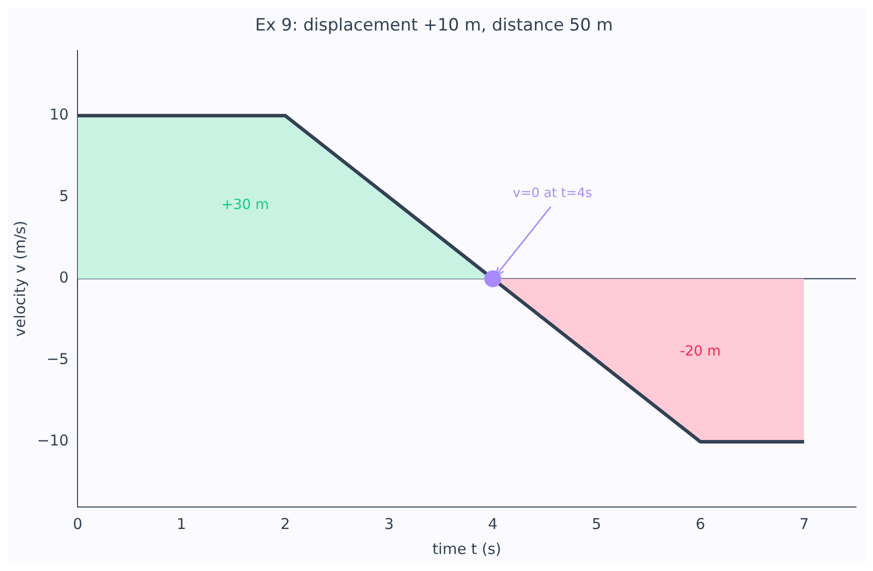 Image resolution: width=873 pixels, height=571 pixels. I want to click on y-tick-label: −5, so click(57, 359).